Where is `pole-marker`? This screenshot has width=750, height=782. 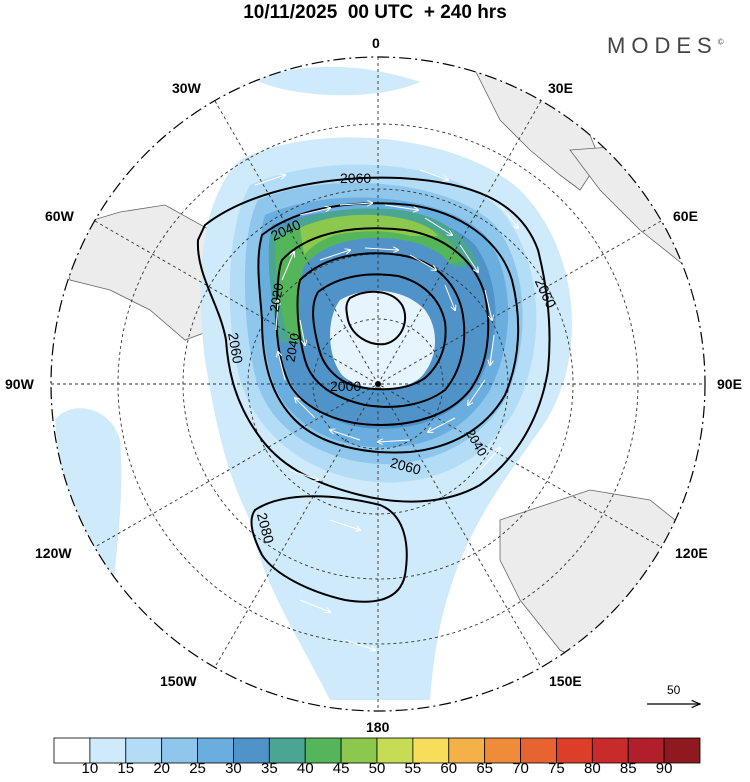
pole-marker is located at coordinates (378, 384).